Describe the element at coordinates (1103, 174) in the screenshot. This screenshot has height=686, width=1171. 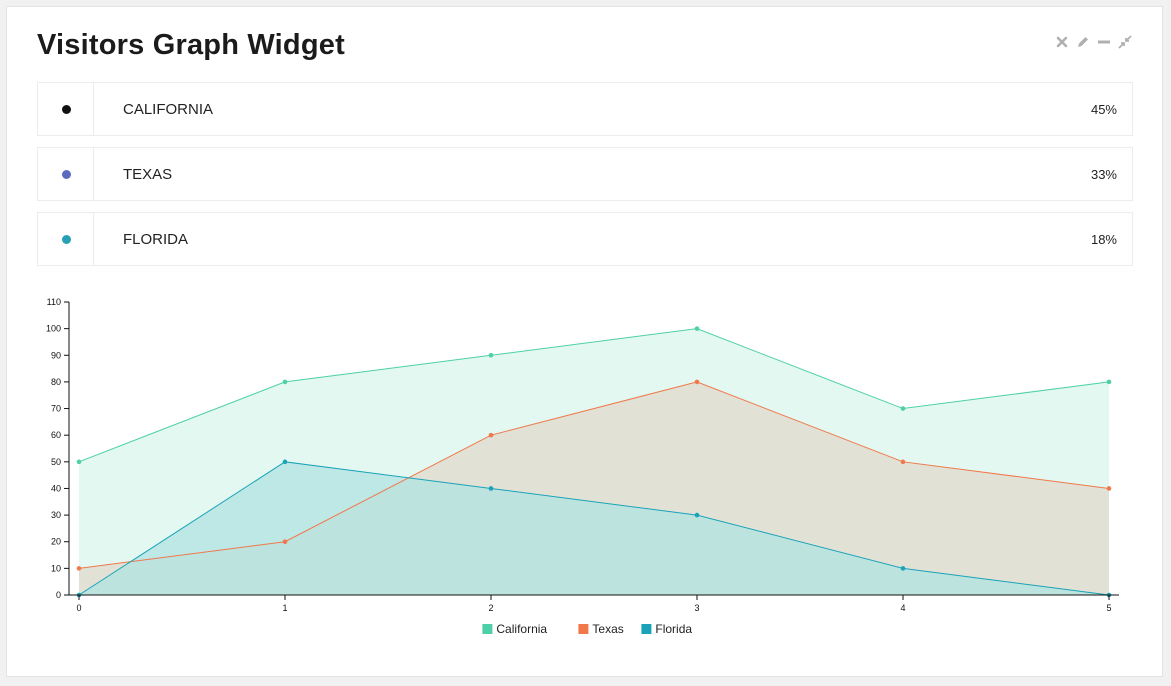
I see `state-percent: 33%` at that location.